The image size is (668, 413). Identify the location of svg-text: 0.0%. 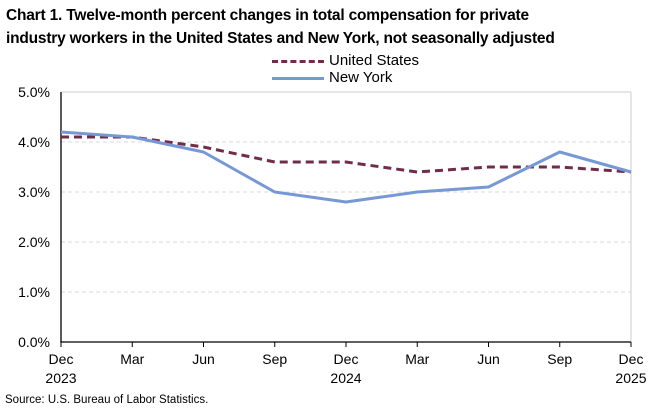
(34, 342).